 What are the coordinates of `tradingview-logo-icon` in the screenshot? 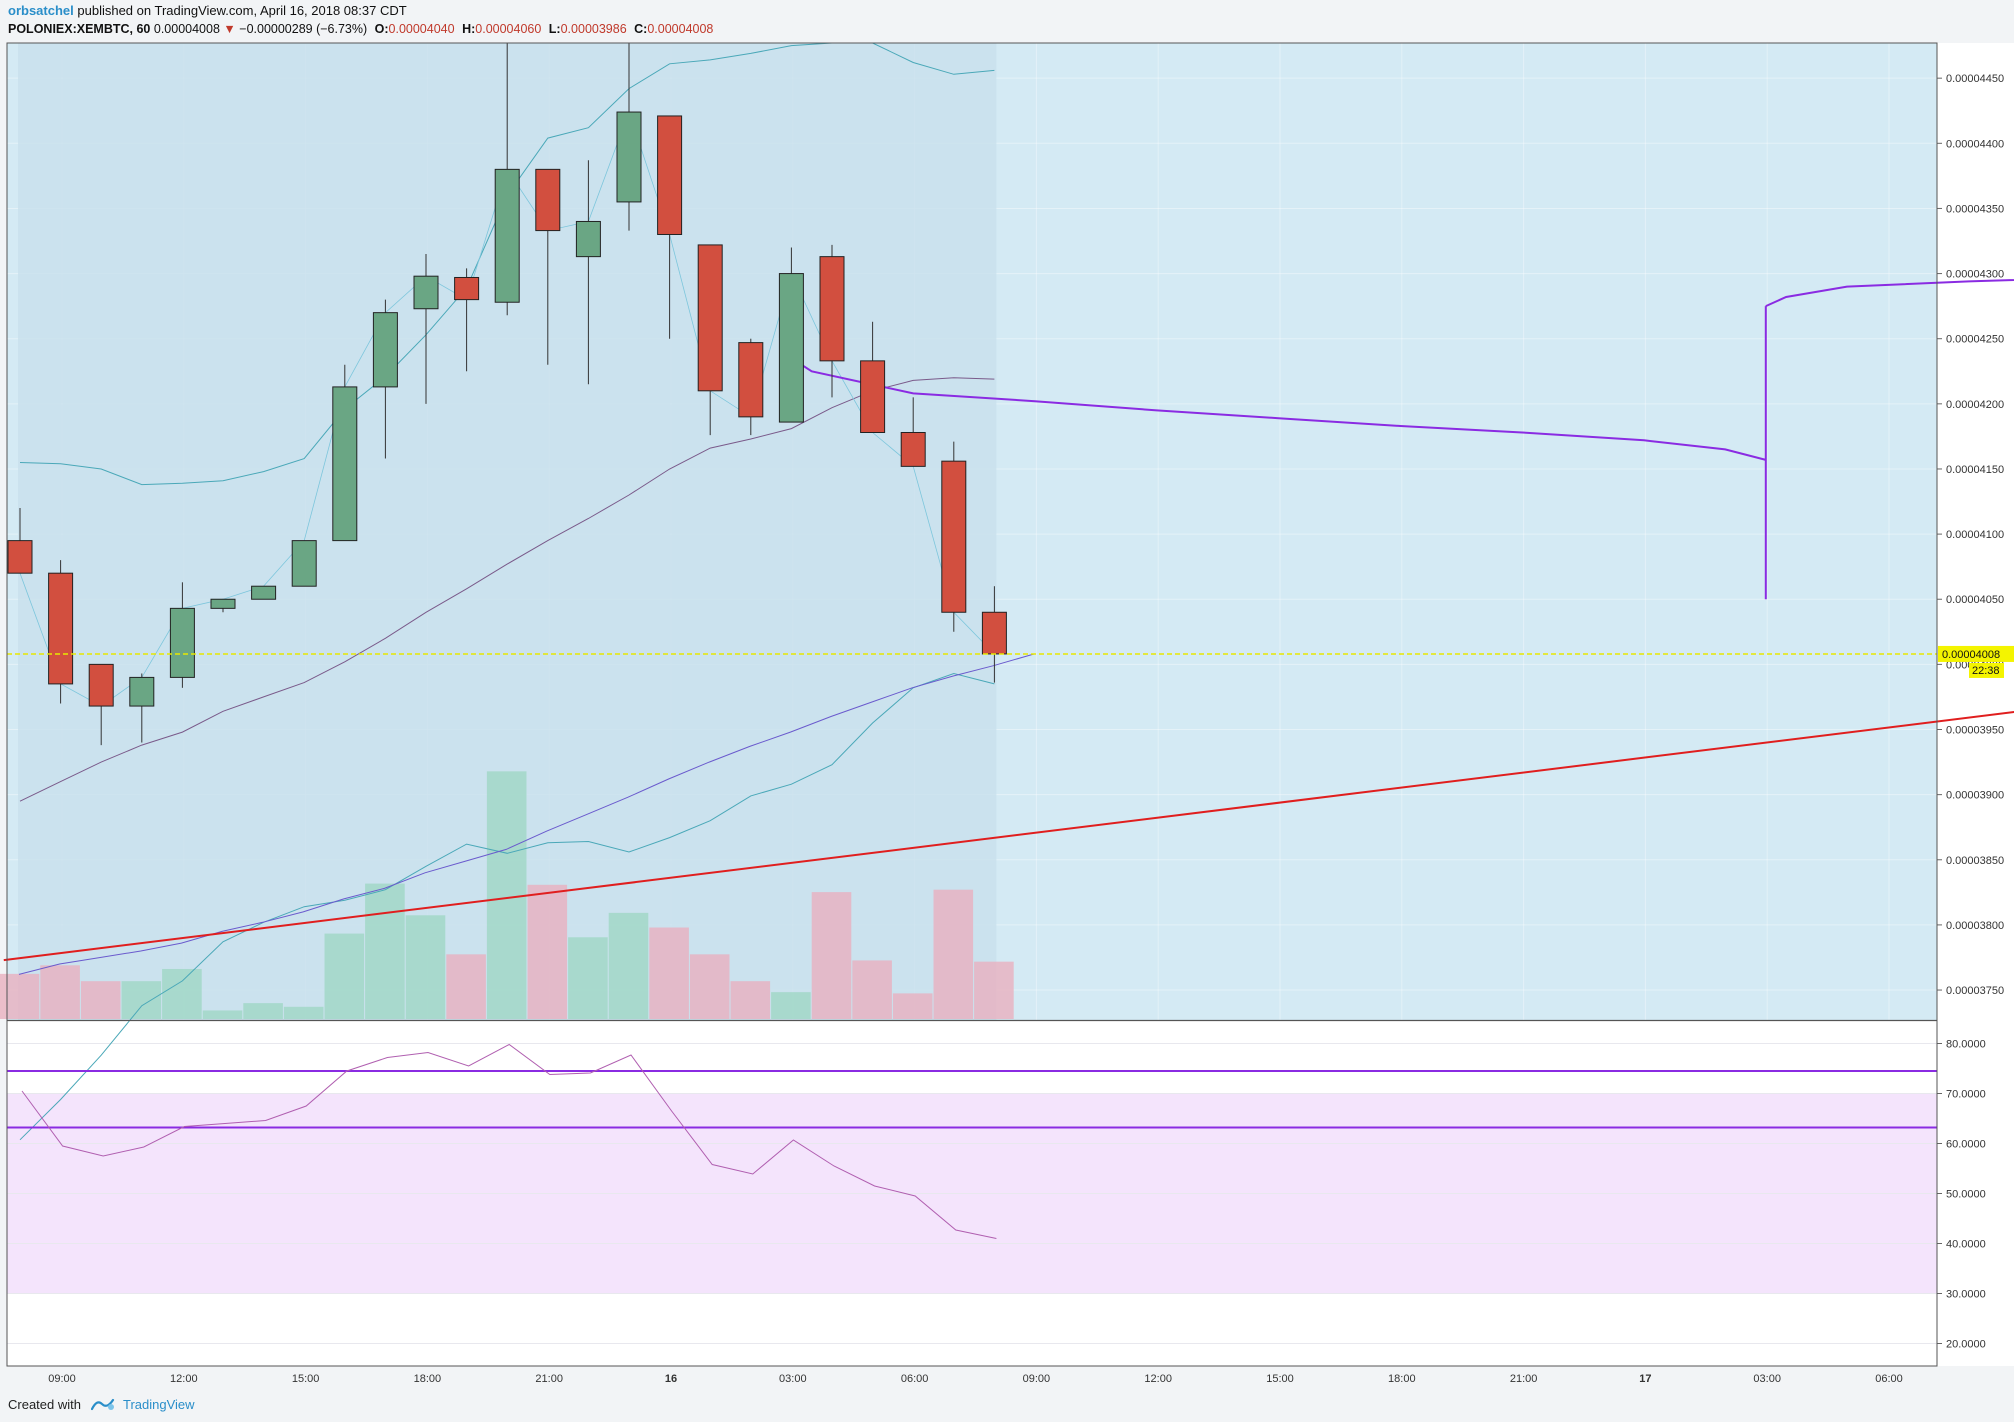 It's located at (102, 1404).